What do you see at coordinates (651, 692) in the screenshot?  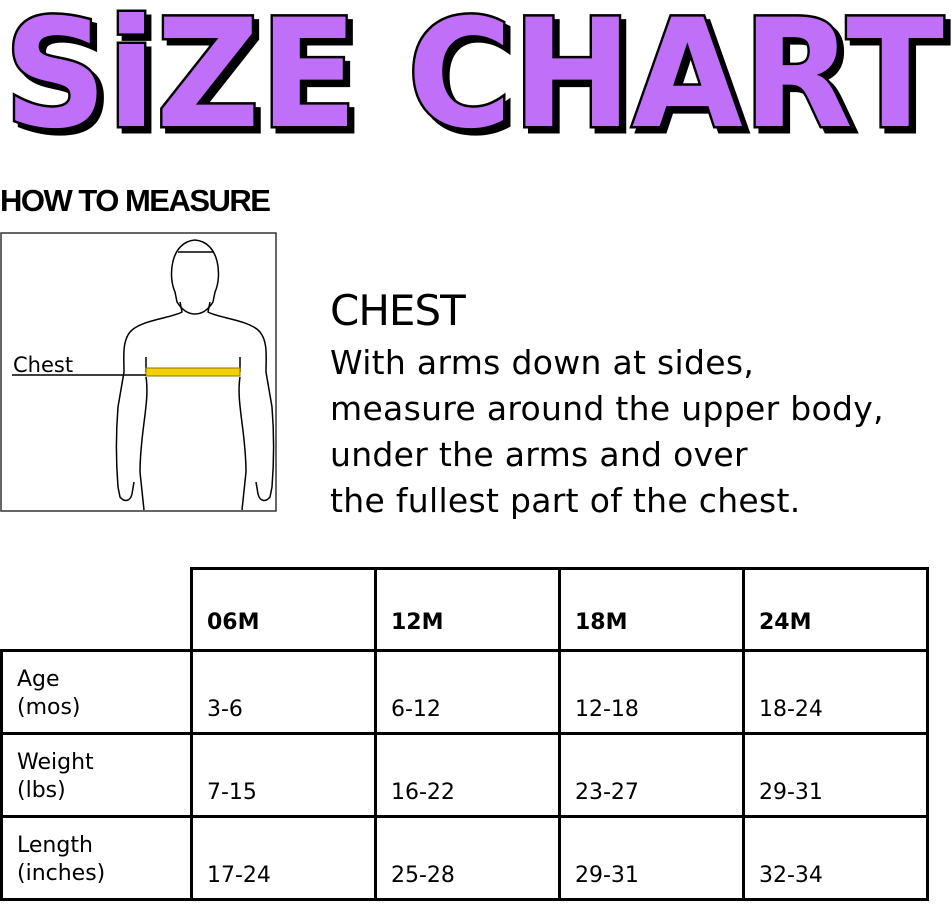 I see `table-cell: 12-18` at bounding box center [651, 692].